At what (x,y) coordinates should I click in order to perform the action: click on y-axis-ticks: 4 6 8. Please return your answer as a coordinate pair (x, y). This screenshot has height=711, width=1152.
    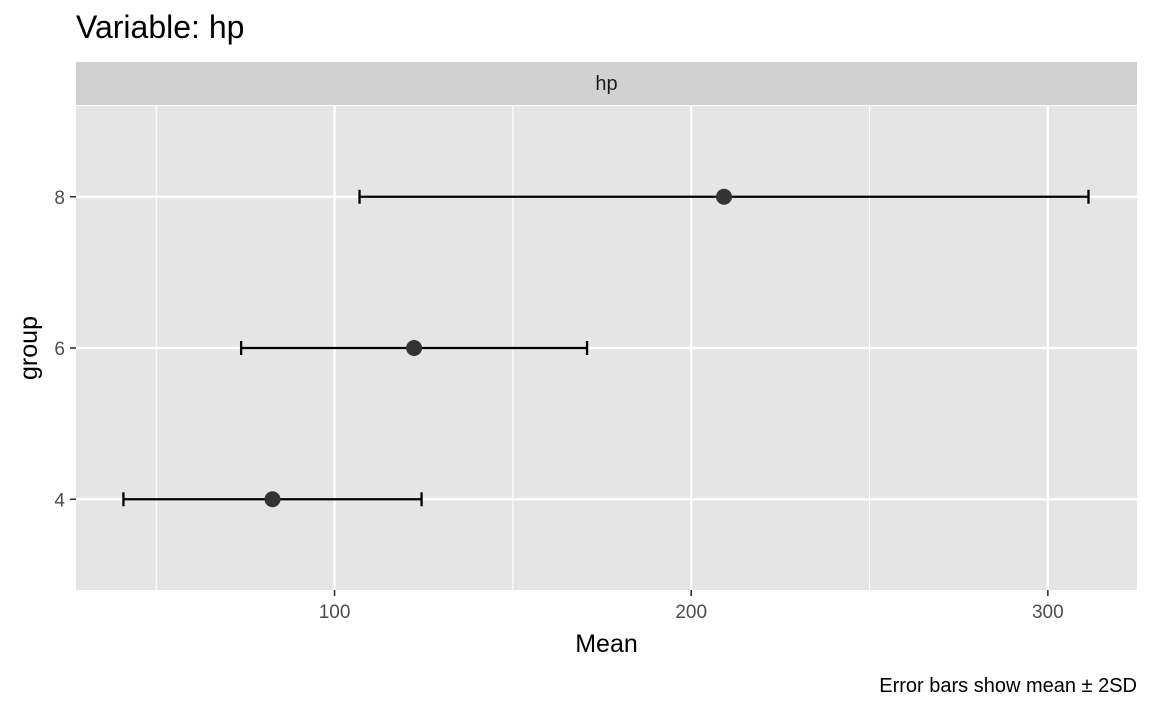
    Looking at the image, I should click on (65, 349).